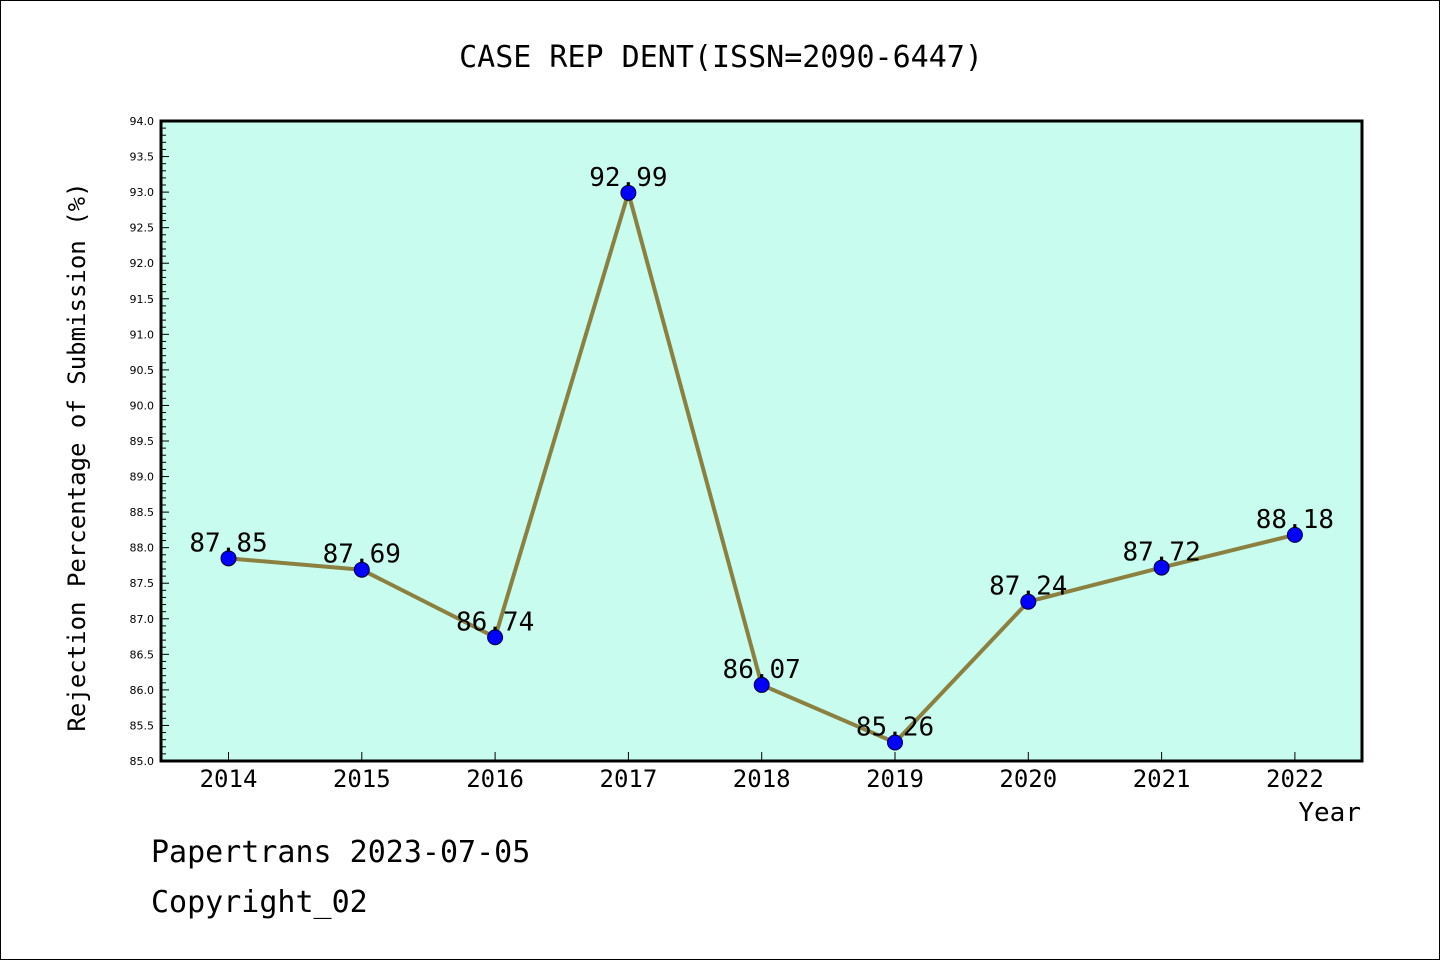 Image resolution: width=1440 pixels, height=961 pixels. I want to click on x-tick-label: 2019, so click(895, 779).